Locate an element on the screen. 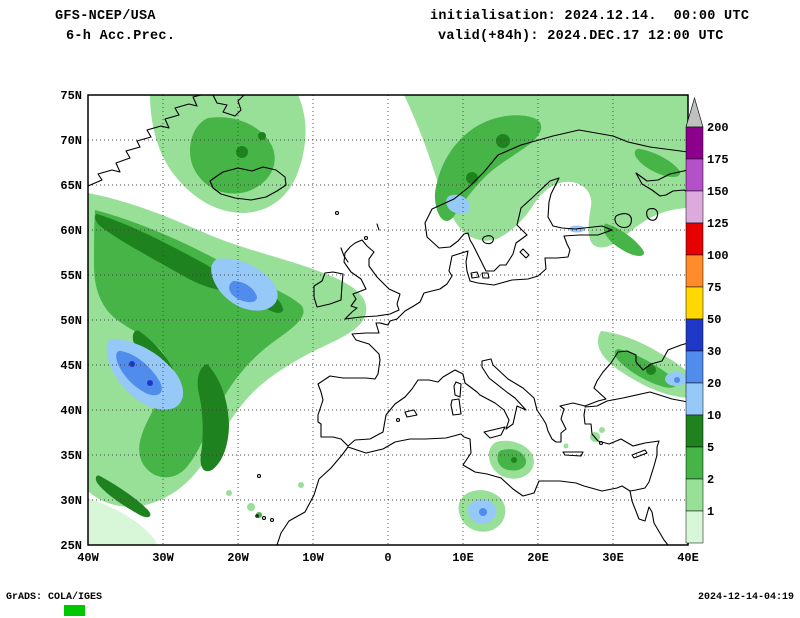 This screenshot has width=800, height=618. lat-tick-label: 50N is located at coordinates (71, 321).